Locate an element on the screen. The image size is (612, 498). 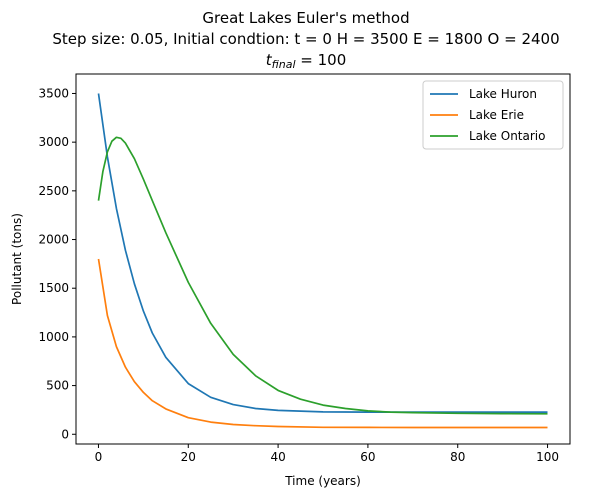
legend-label-lake-erie: Lake Erie is located at coordinates (496, 115).